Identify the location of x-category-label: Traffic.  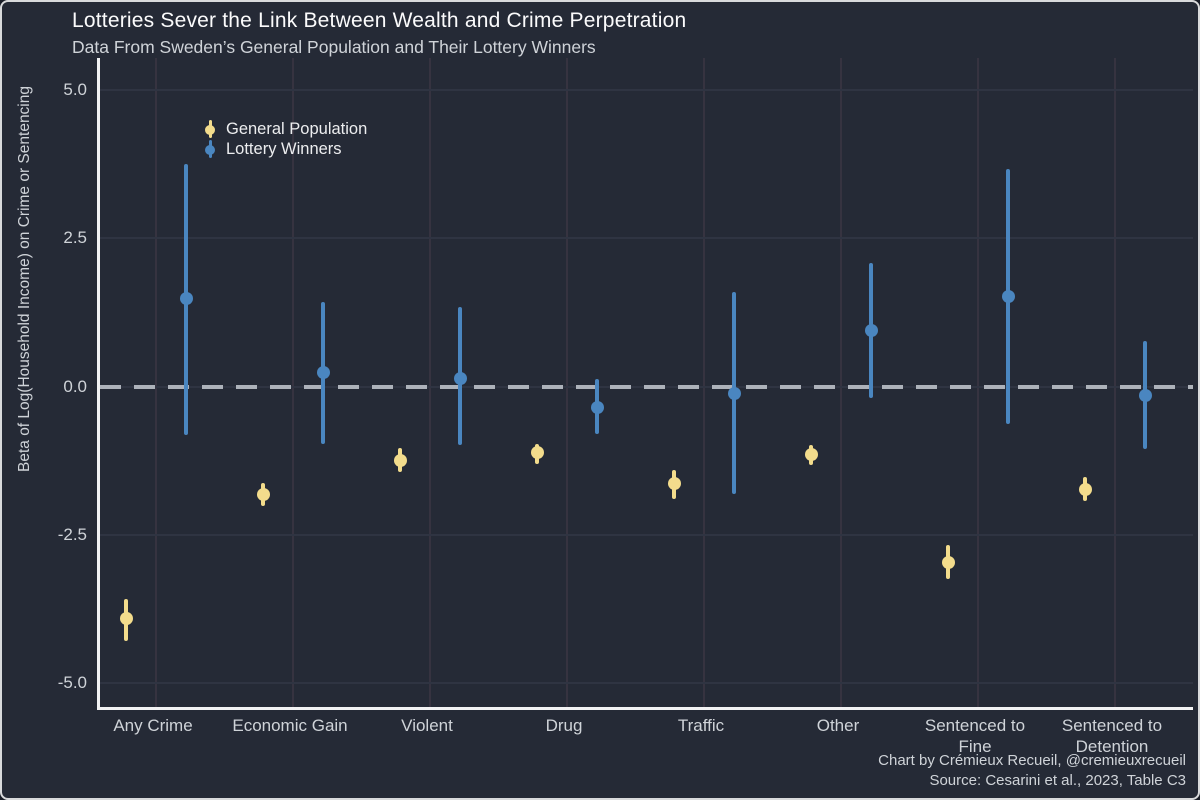
(701, 725).